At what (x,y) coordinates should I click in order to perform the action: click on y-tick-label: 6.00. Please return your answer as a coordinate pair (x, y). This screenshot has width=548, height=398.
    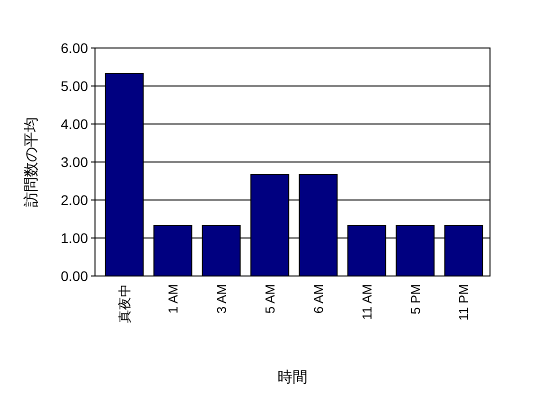
    Looking at the image, I should click on (74, 48).